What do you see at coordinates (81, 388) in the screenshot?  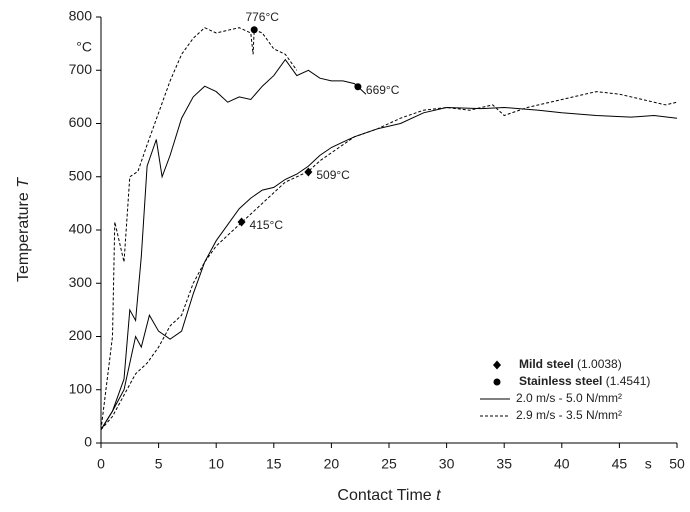 I see `y-tick-label: 100` at bounding box center [81, 388].